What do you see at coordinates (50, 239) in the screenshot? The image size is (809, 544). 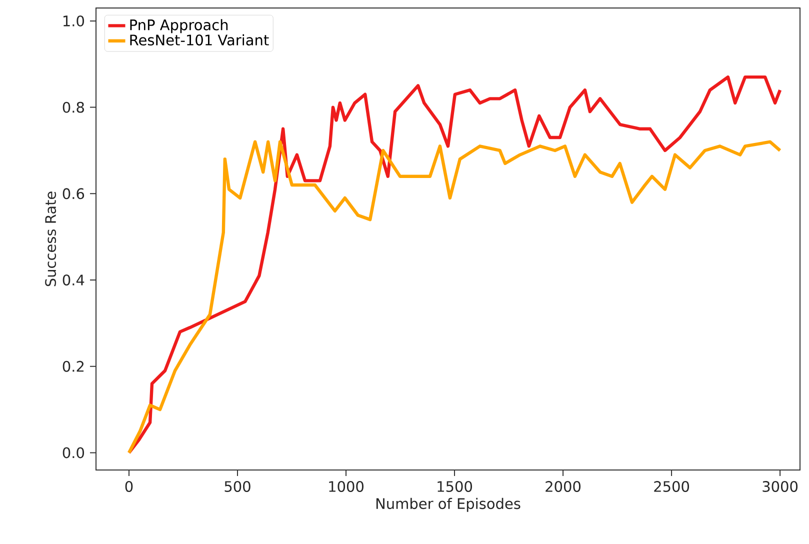 I see `y-axis-title: Success Rate` at bounding box center [50, 239].